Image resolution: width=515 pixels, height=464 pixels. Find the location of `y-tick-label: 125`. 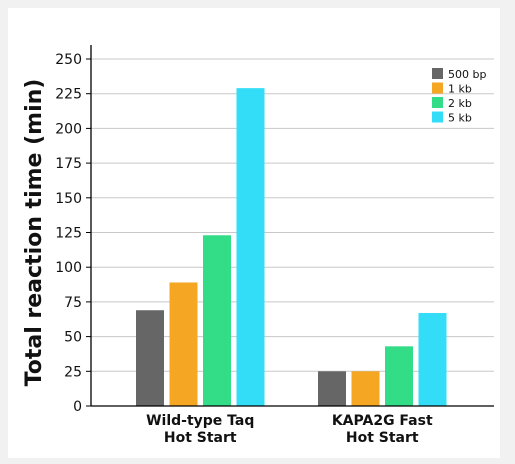

y-tick-label: 125 is located at coordinates (68, 234).